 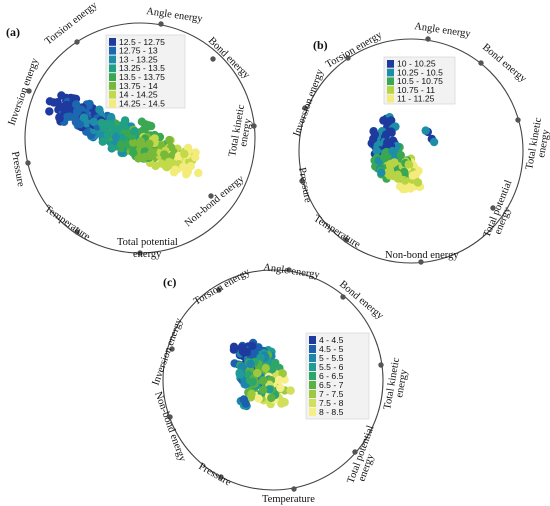 What do you see at coordinates (331, 349) in the screenshot?
I see `legend-label: 4.5 - 5` at bounding box center [331, 349].